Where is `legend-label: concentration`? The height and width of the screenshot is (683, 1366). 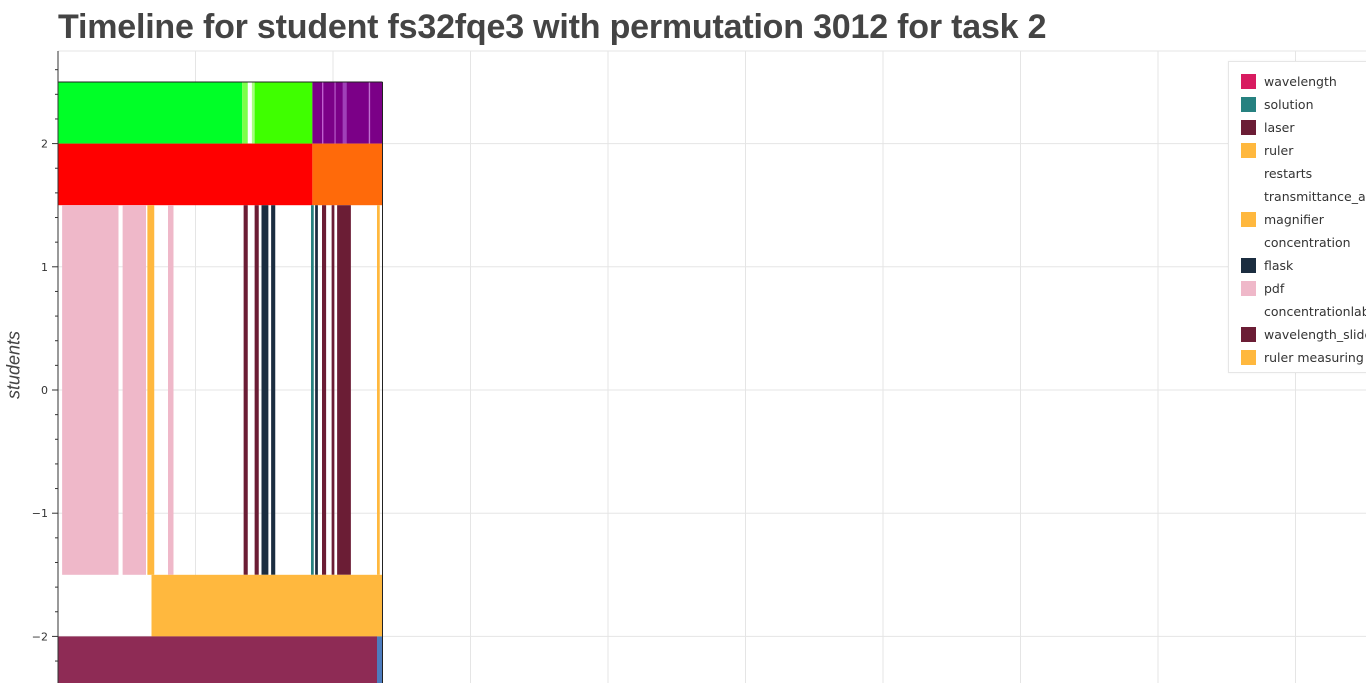 legend-label: concentration is located at coordinates (1307, 242).